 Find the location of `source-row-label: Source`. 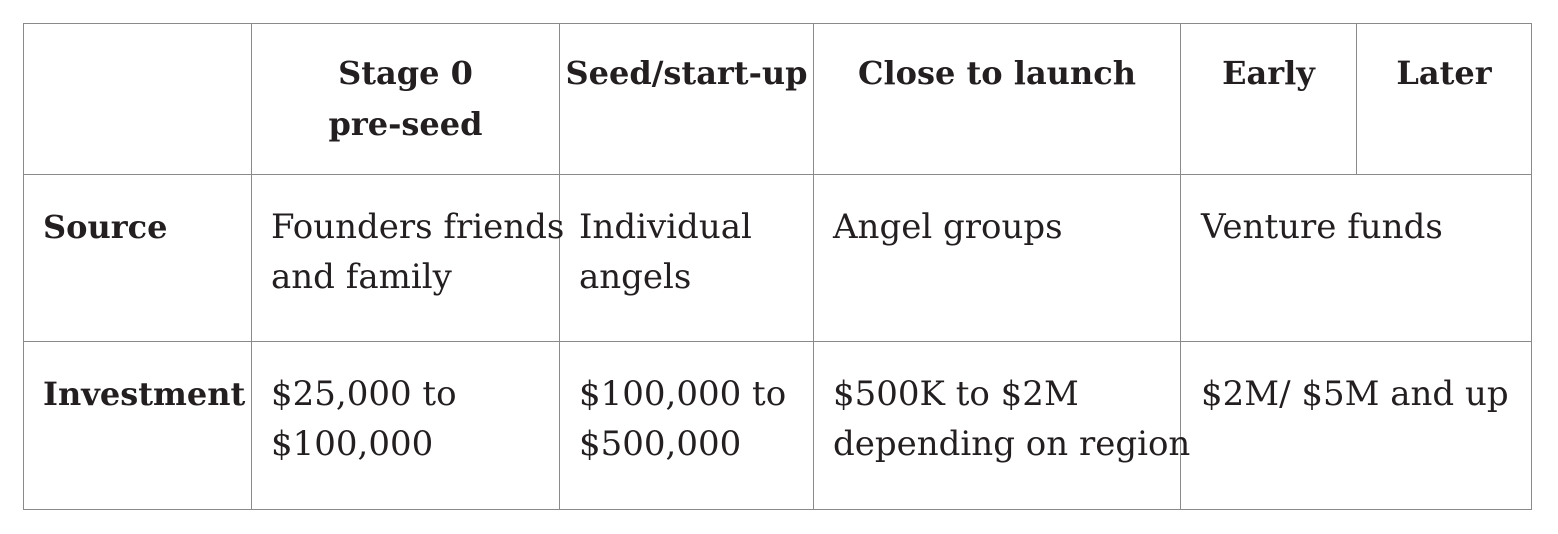

source-row-label: Source is located at coordinates (137, 258).